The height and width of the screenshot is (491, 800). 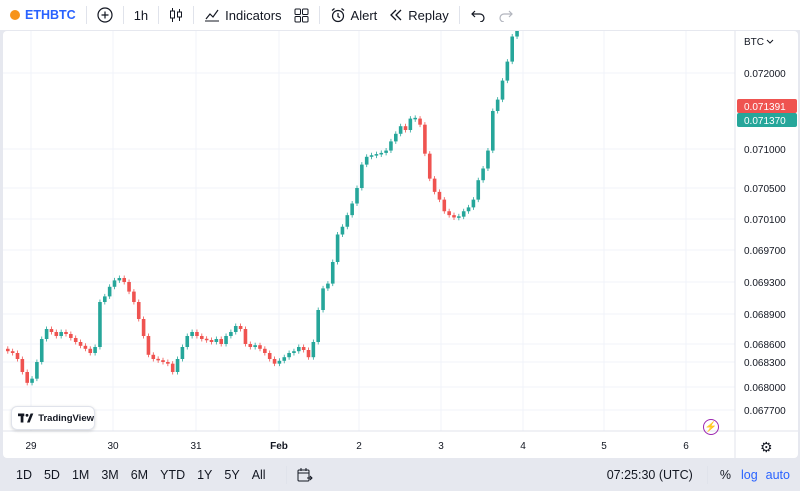 I want to click on chart-type-button, so click(x=176, y=15).